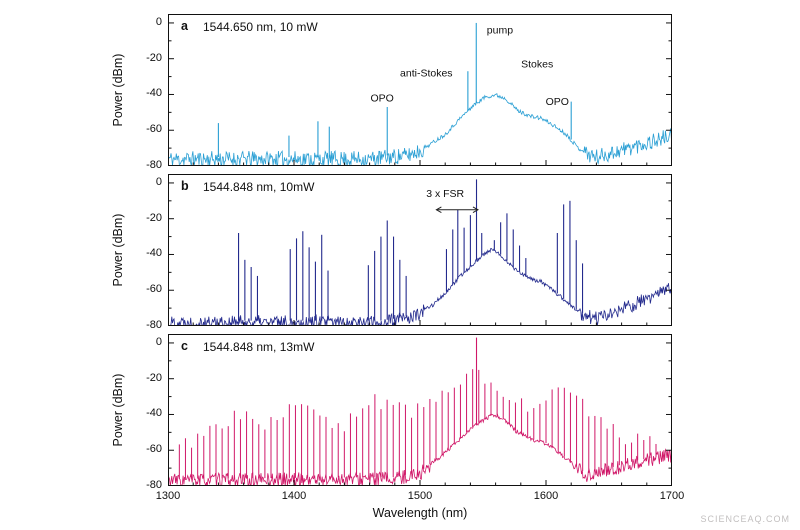 The height and width of the screenshot is (530, 800). Describe the element at coordinates (168, 496) in the screenshot. I see `x-tick-label: 1300` at that location.